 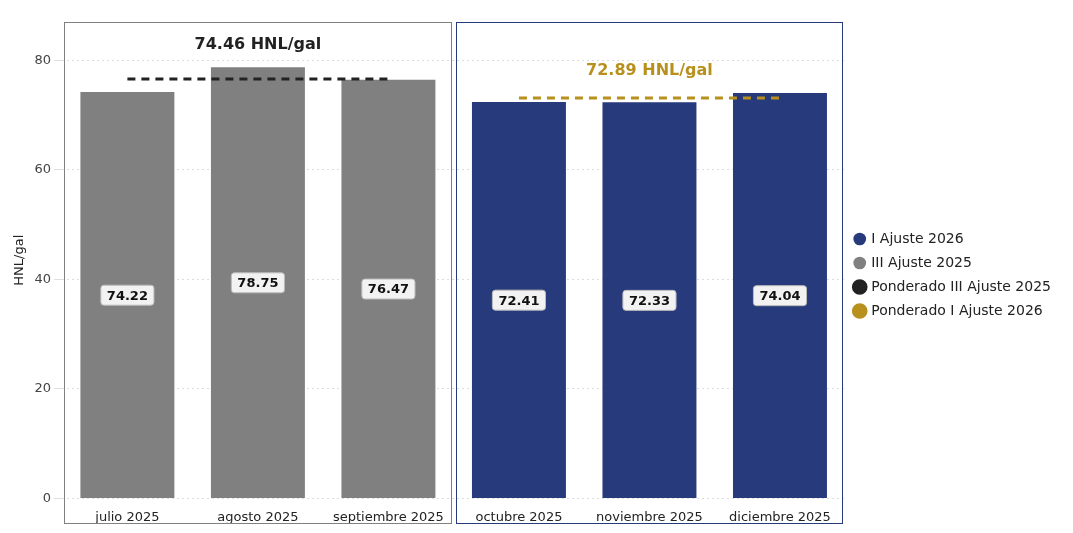 I want to click on legend-label: III Ajuste 2025, so click(x=921, y=261).